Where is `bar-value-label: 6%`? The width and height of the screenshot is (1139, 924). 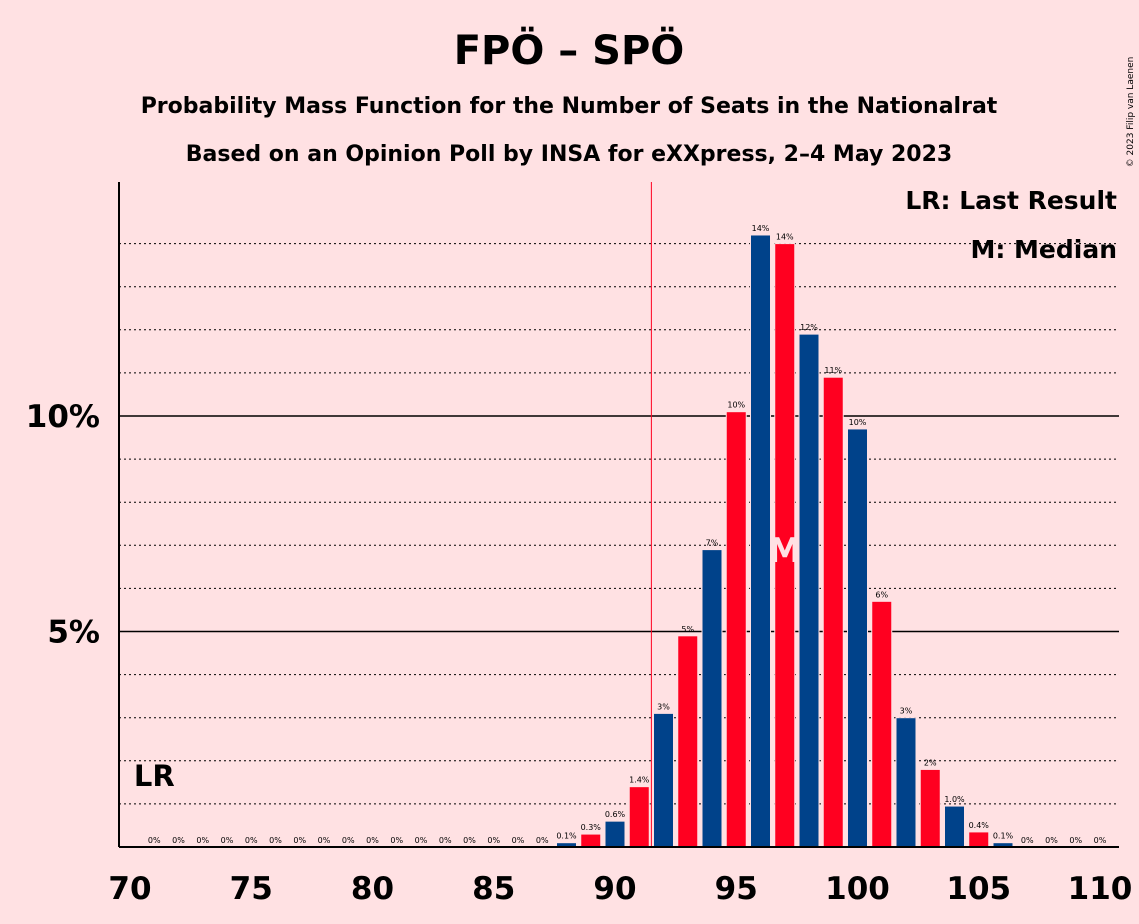
bar-value-label: 6% is located at coordinates (881, 594).